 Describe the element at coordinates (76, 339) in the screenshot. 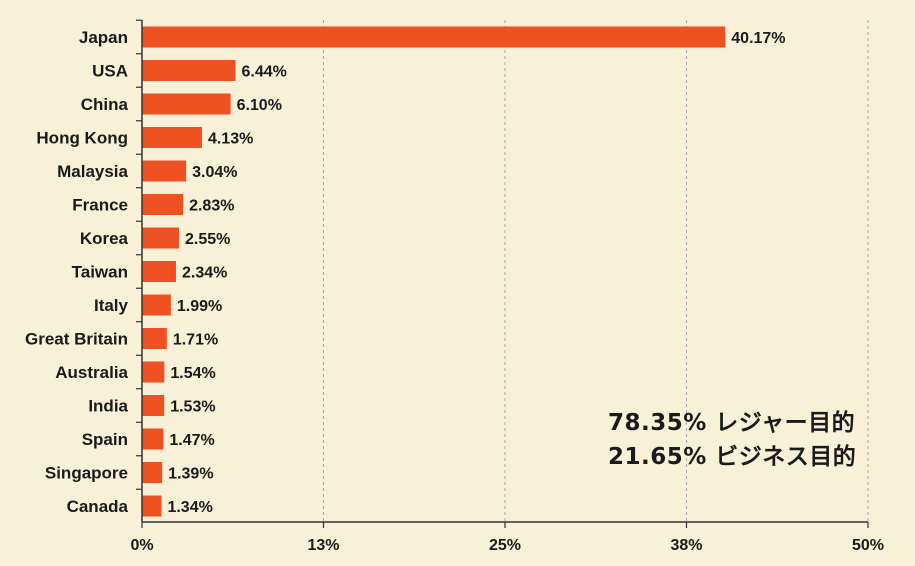

I see `category-label: Great Britain` at that location.